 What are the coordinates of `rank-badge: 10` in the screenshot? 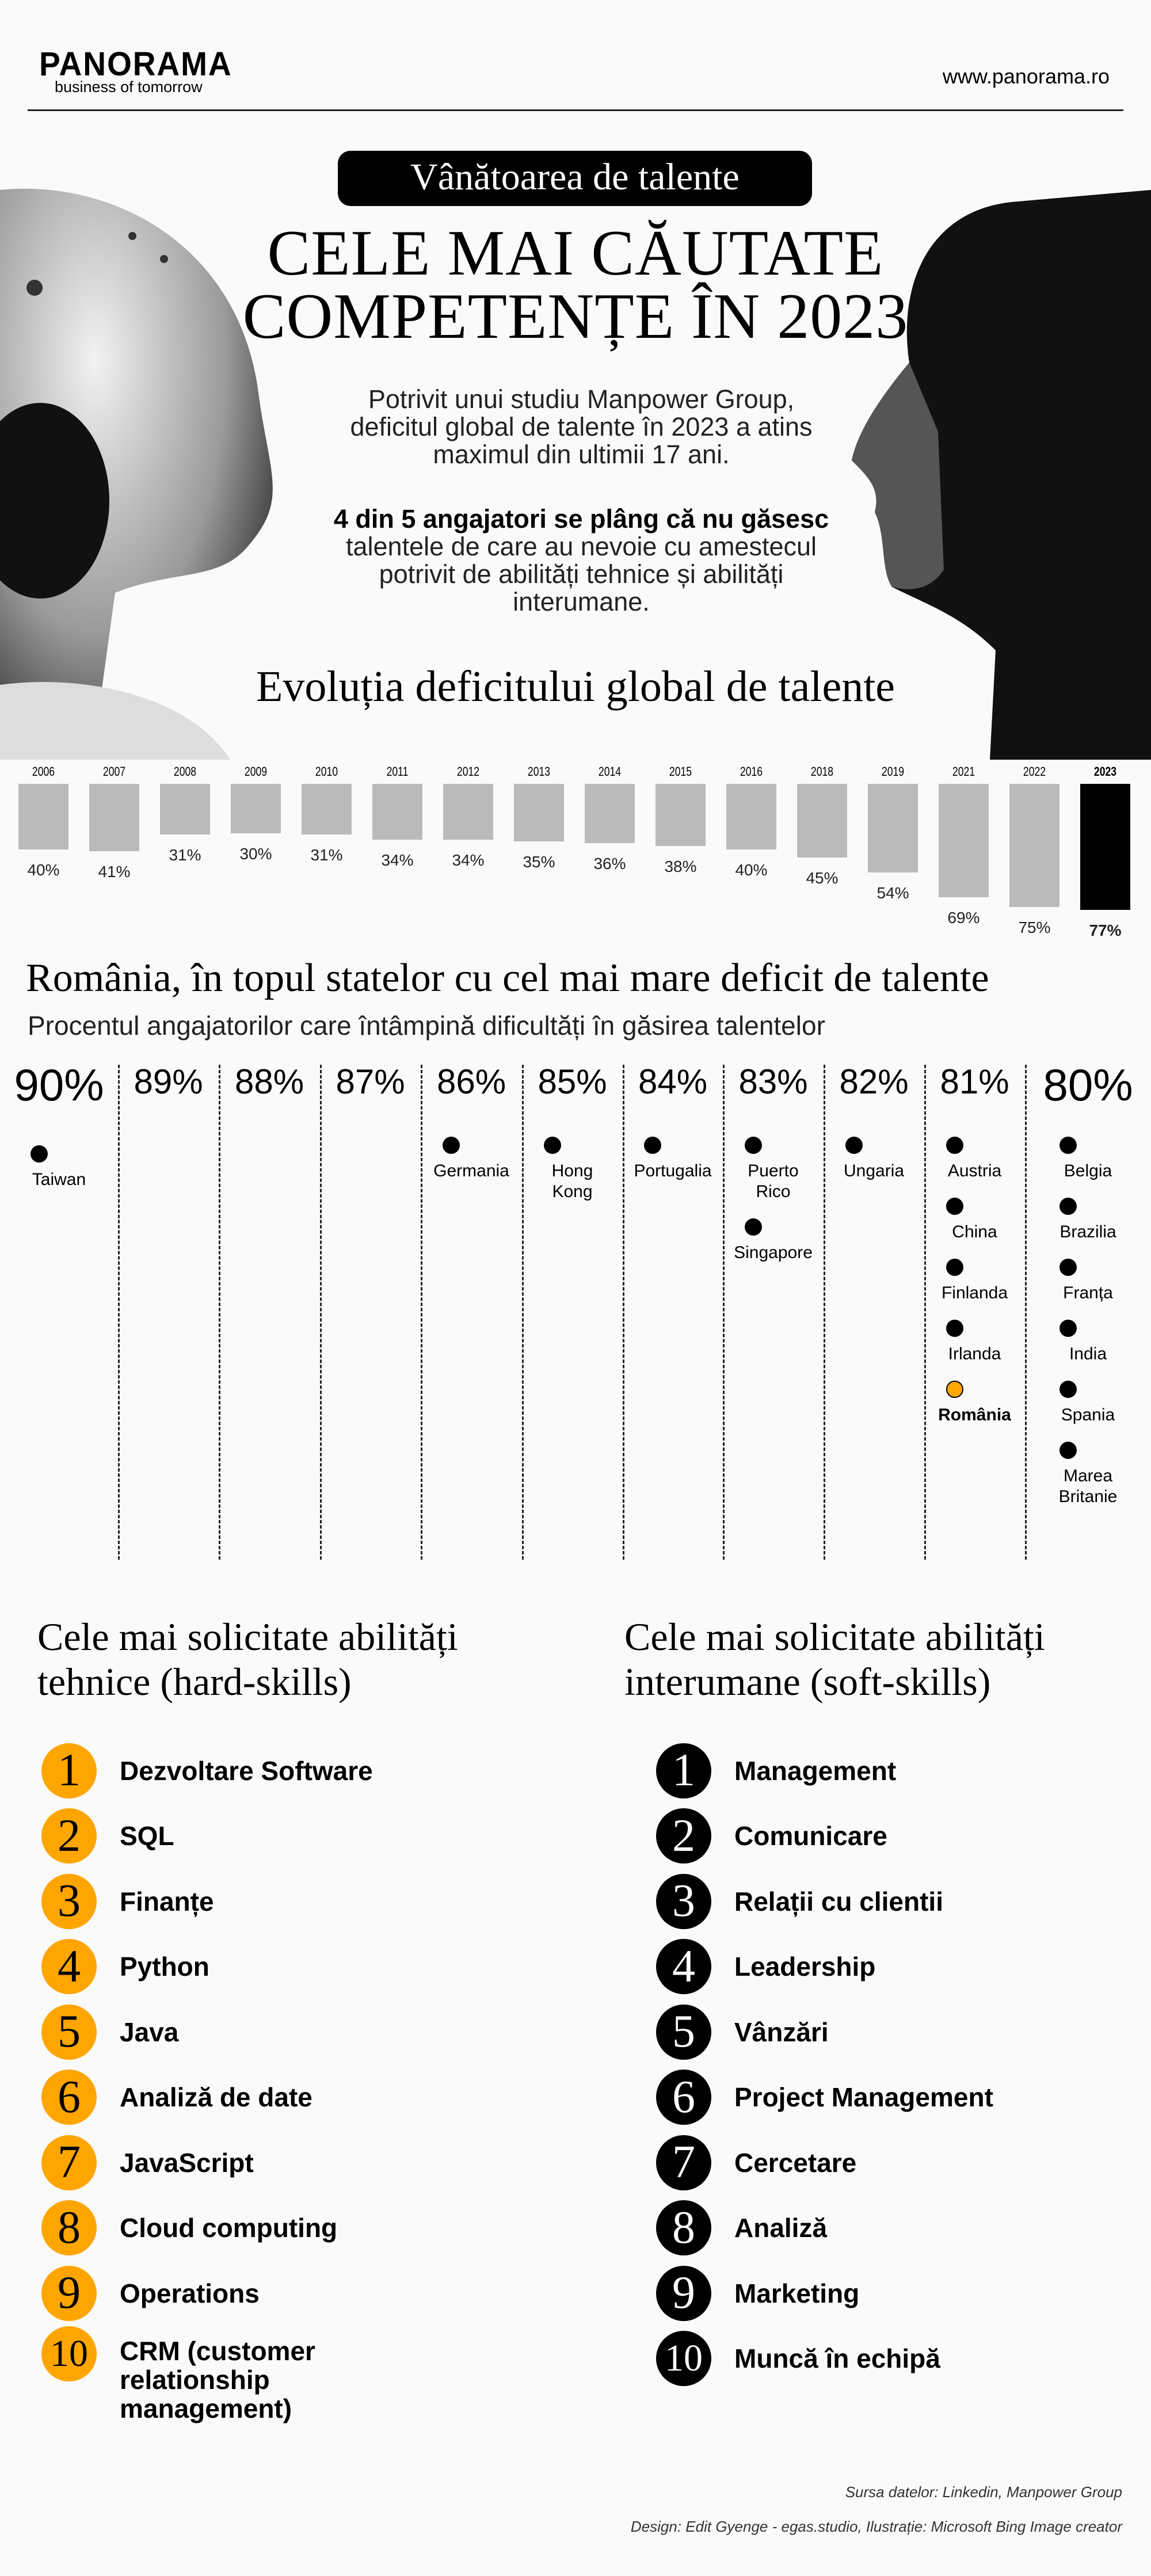 It's located at (69, 2353).